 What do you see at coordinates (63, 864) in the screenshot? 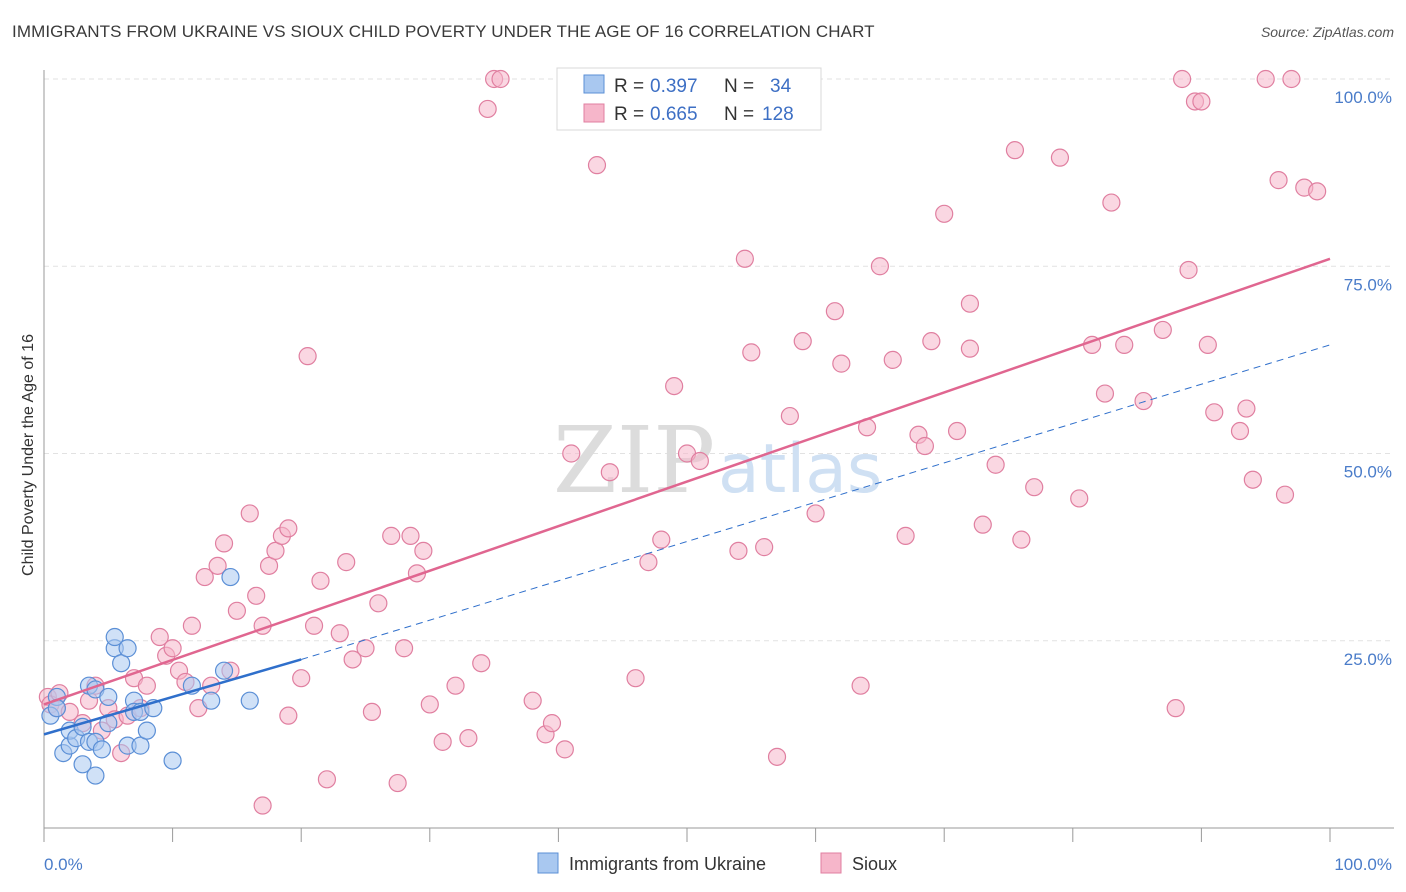
I see `x-tick-label-min: 0.0%` at bounding box center [63, 864].